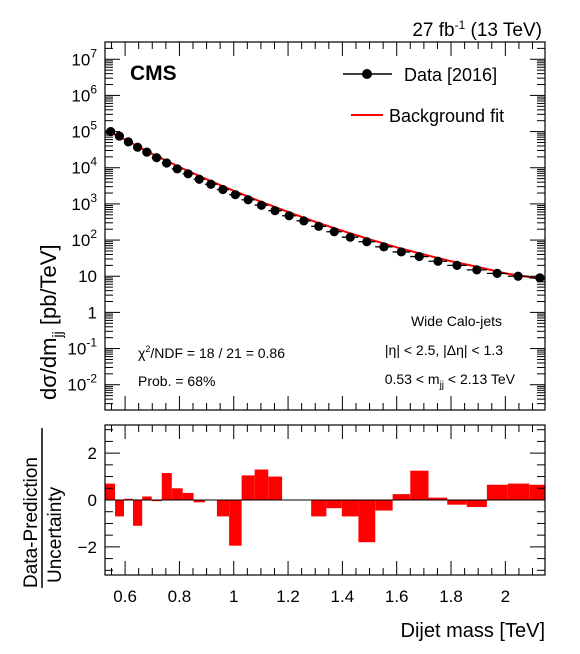 The height and width of the screenshot is (654, 580). Describe the element at coordinates (444, 350) in the screenshot. I see `eta-cut-annotation: |η| < 2.5, |Δη| < 1.3` at that location.